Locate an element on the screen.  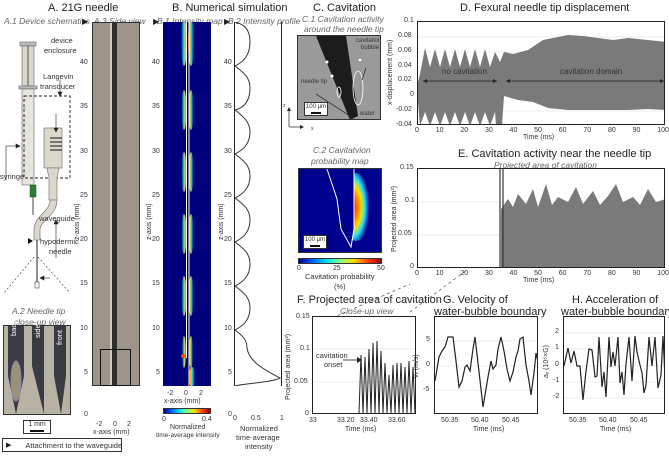
c2-cb-tick-50: 50 is located at coordinates (381, 268).